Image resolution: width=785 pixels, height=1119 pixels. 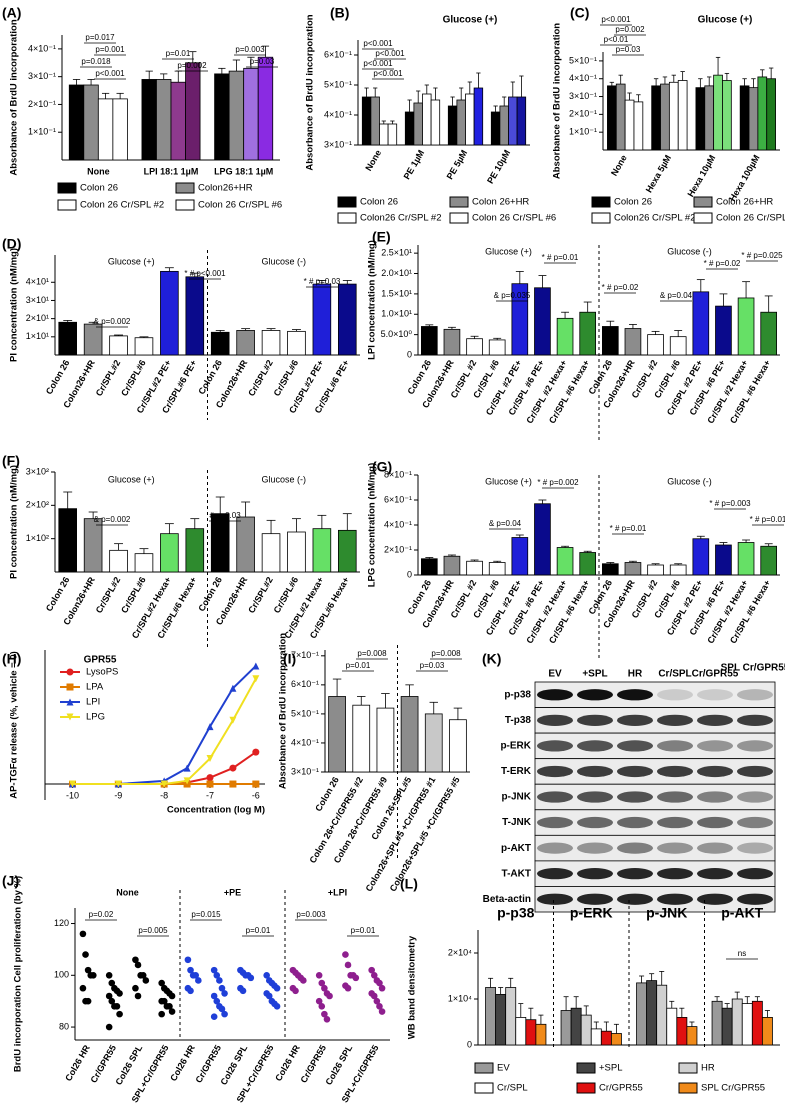 I want to click on annotation: p=0.01, so click(x=178, y=53).